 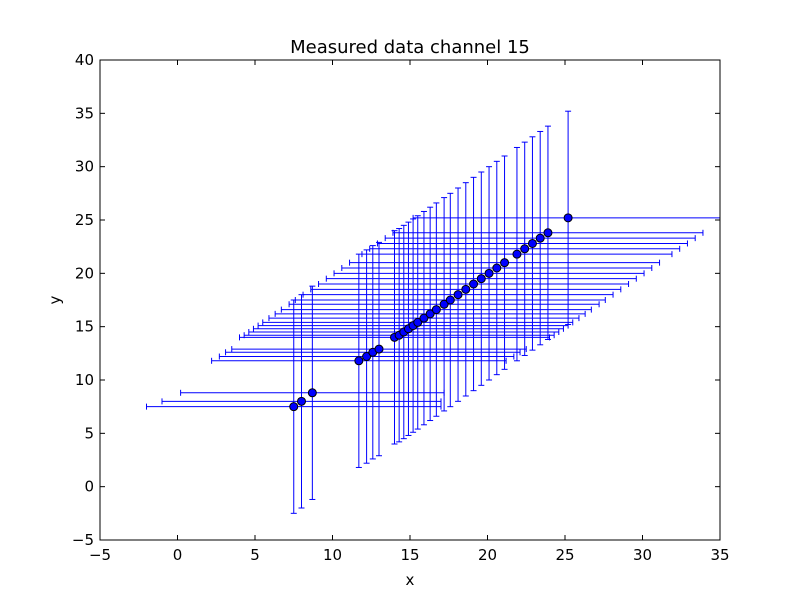 I want to click on chart-title: Measured data channel 15, so click(x=410, y=47).